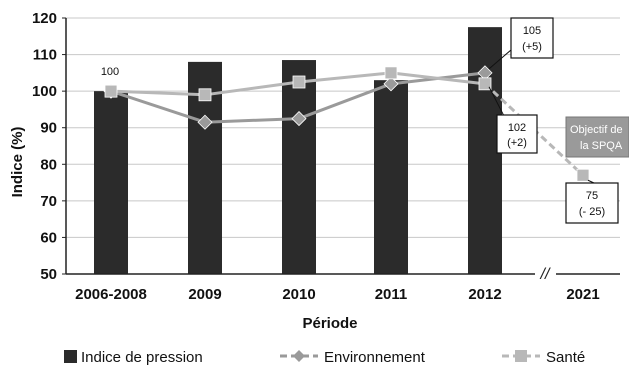  What do you see at coordinates (596, 130) in the screenshot?
I see `target-box-line1: Objectif de` at bounding box center [596, 130].